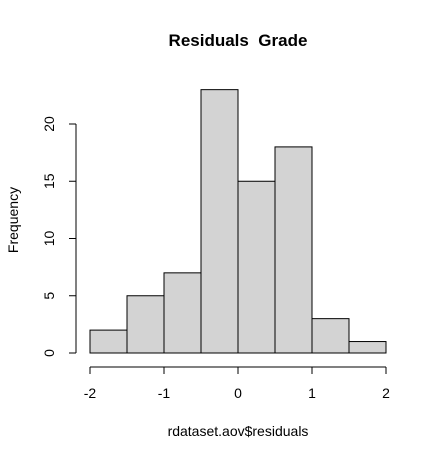 The image size is (439, 461). I want to click on x-tick-label-4: 2, so click(386, 393).